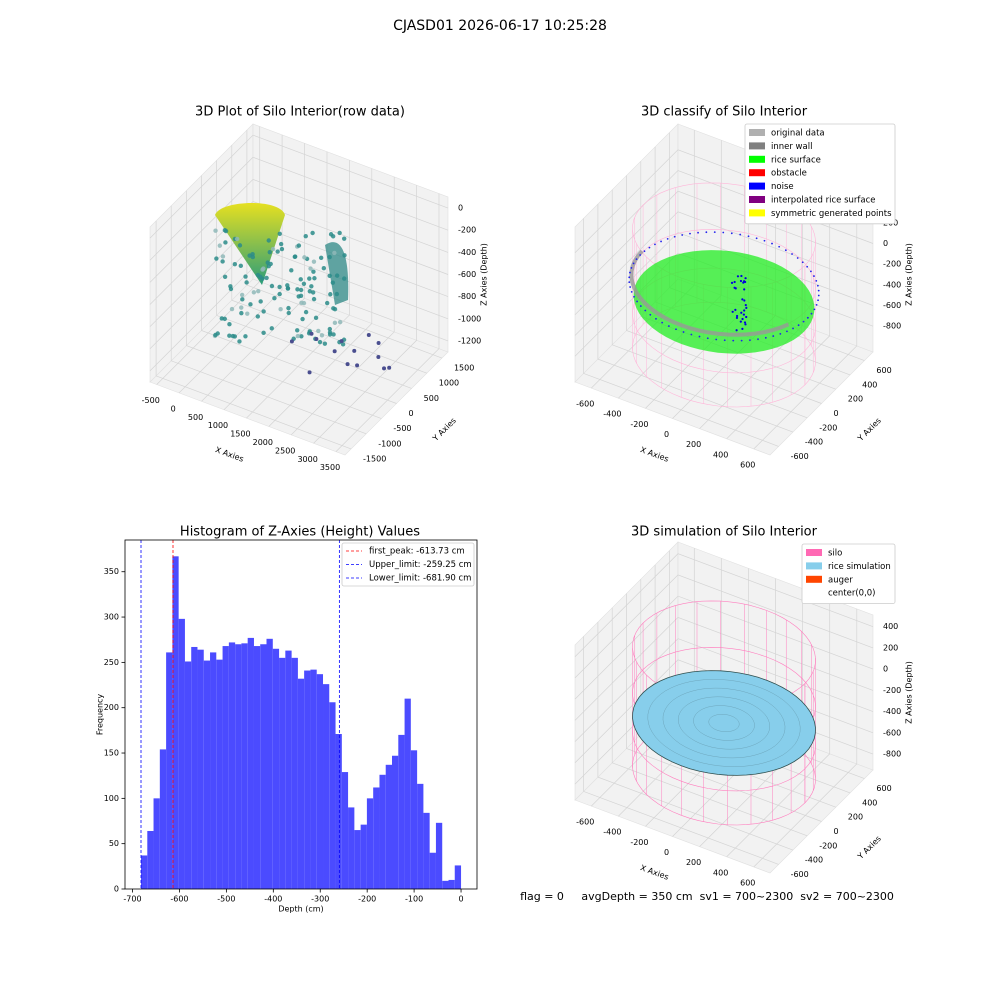  What do you see at coordinates (693, 862) in the screenshot?
I see `x-tick-label: 200` at bounding box center [693, 862].